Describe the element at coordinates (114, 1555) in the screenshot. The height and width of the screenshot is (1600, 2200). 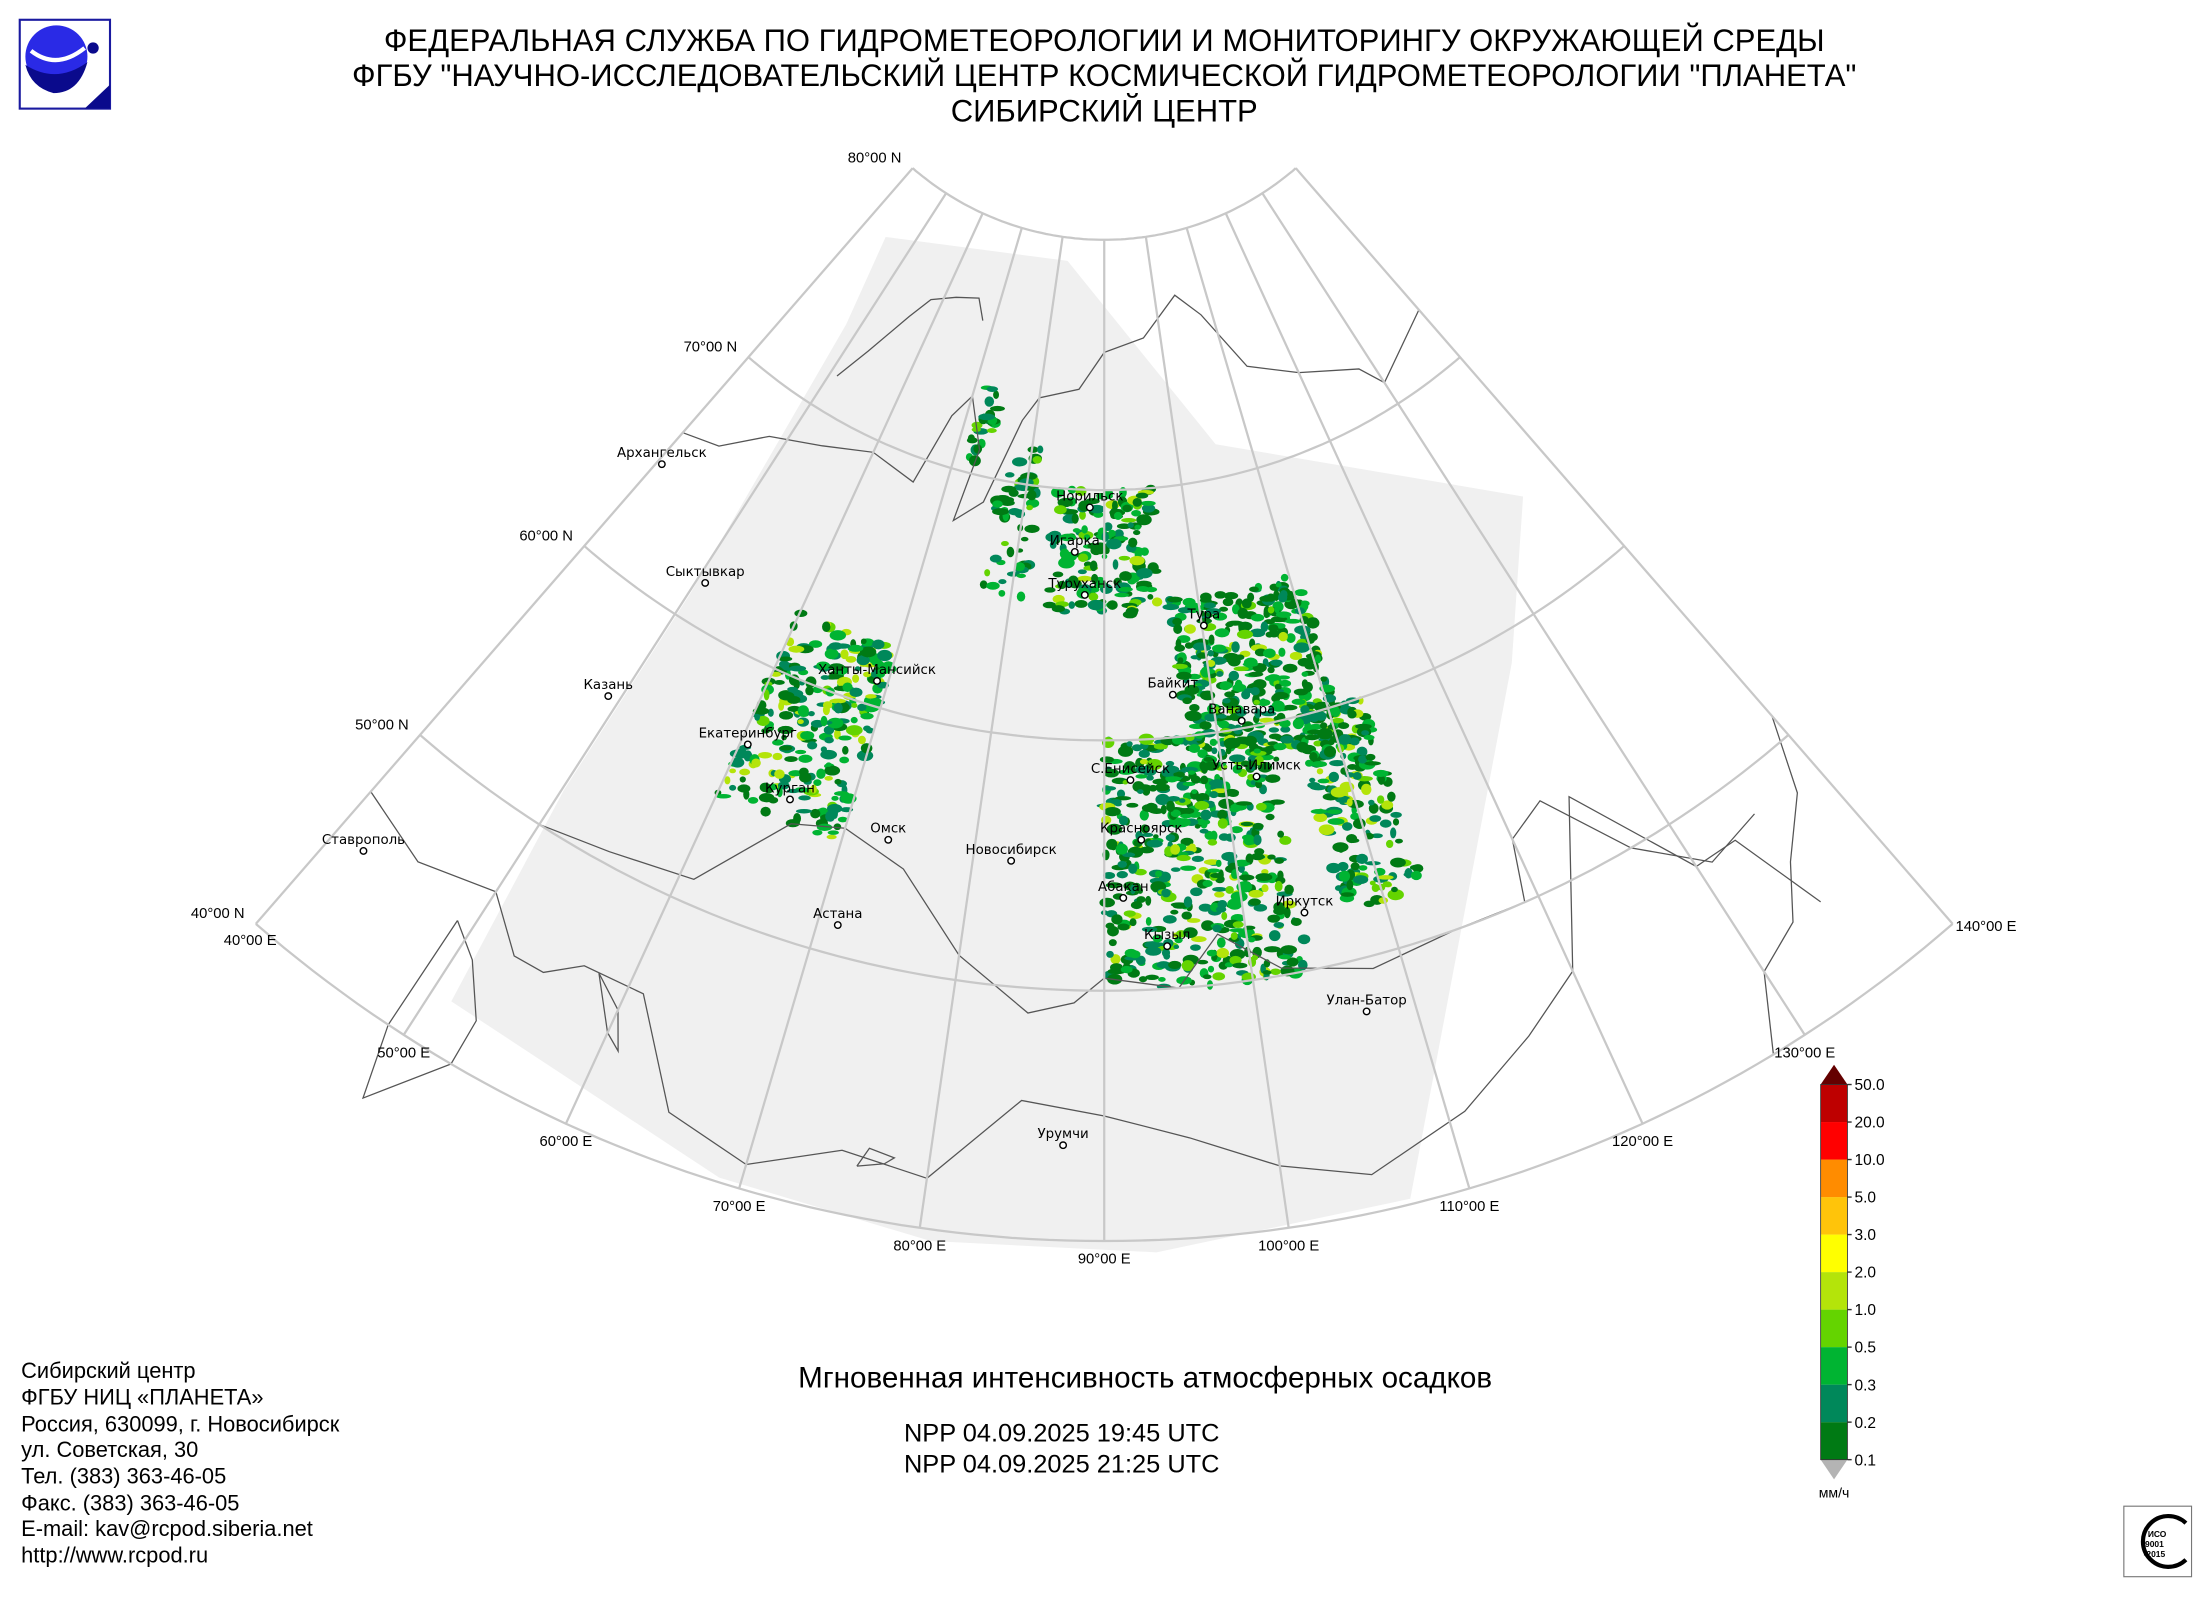
I see `contact-website: http://www.rcpod.ru` at that location.